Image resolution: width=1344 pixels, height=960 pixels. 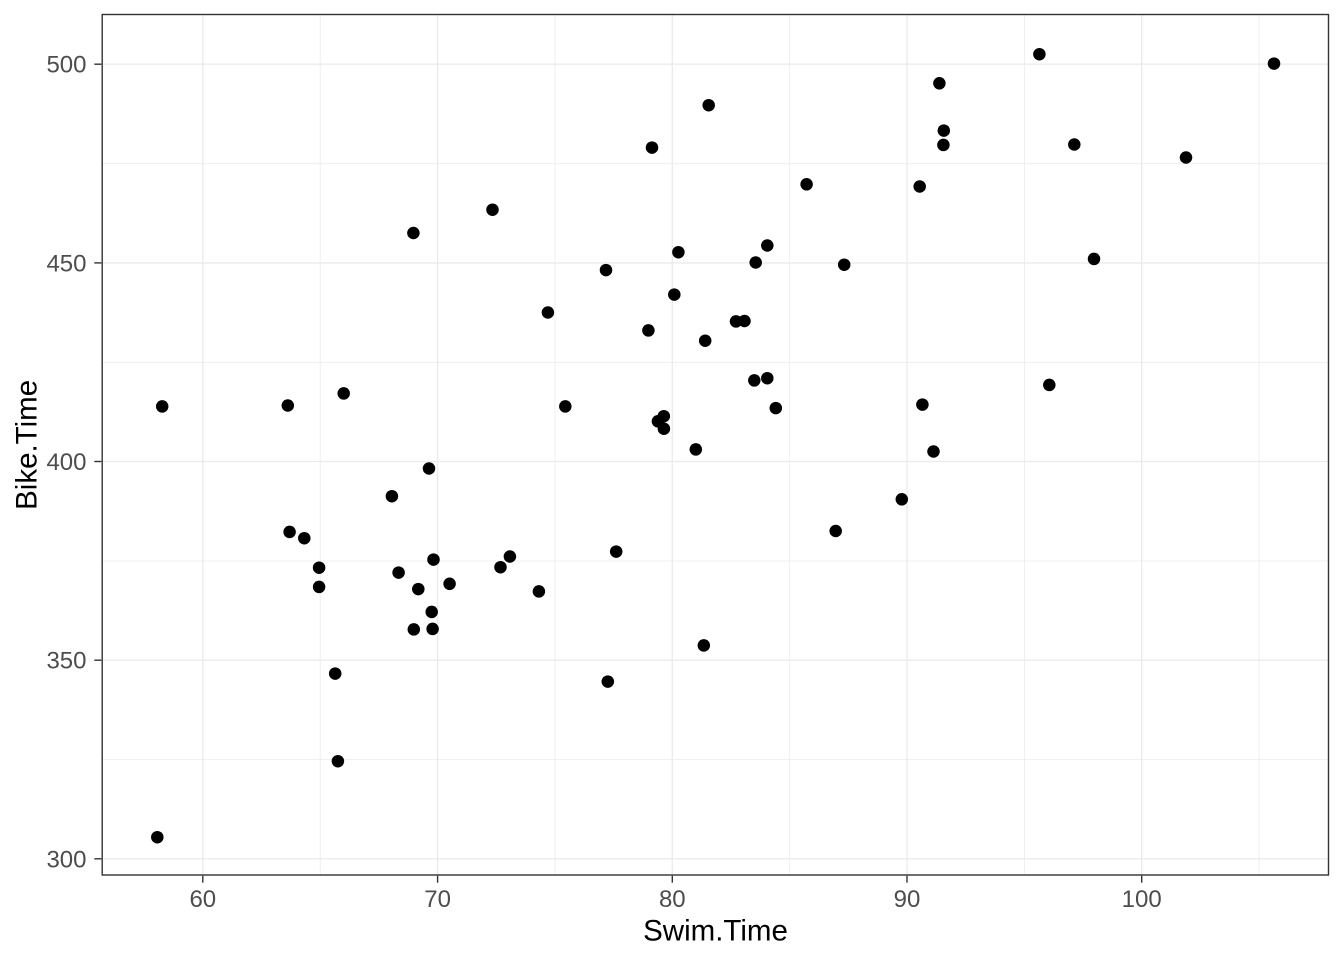 I want to click on svg-text: 350, so click(x=66, y=661).